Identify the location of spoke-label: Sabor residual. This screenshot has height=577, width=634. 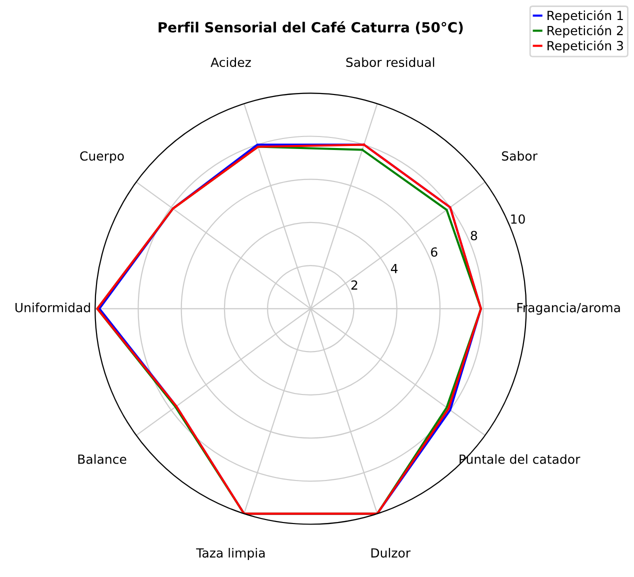
(390, 62).